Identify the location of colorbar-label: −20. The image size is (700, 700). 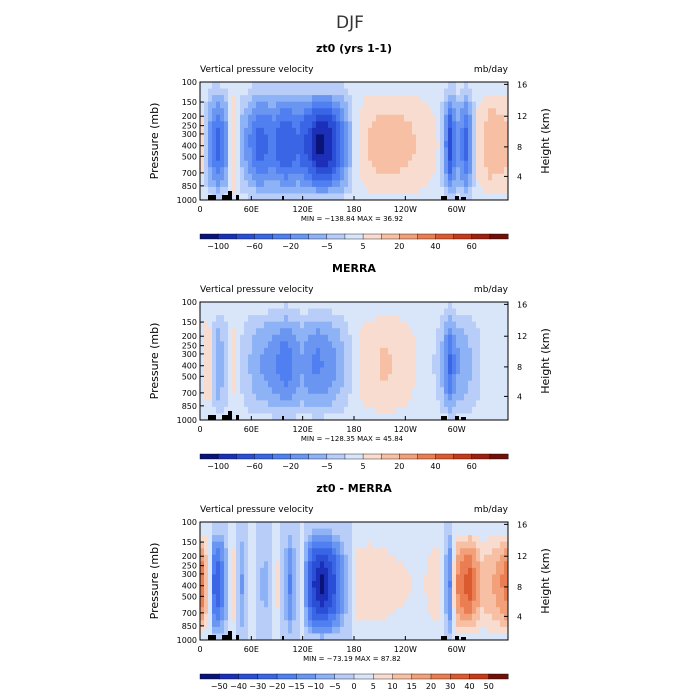
(277, 686).